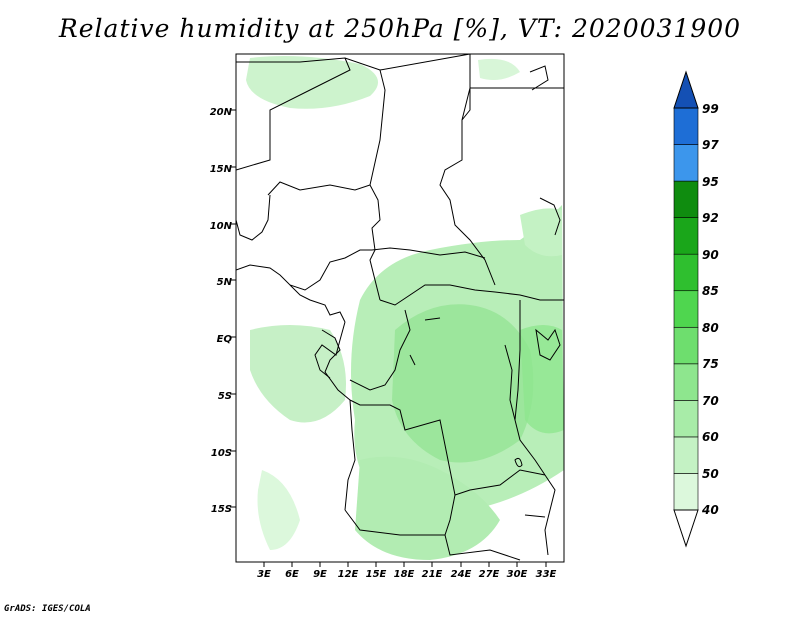  Describe the element at coordinates (221, 226) in the screenshot. I see `lat-label-10n: 10N` at that location.